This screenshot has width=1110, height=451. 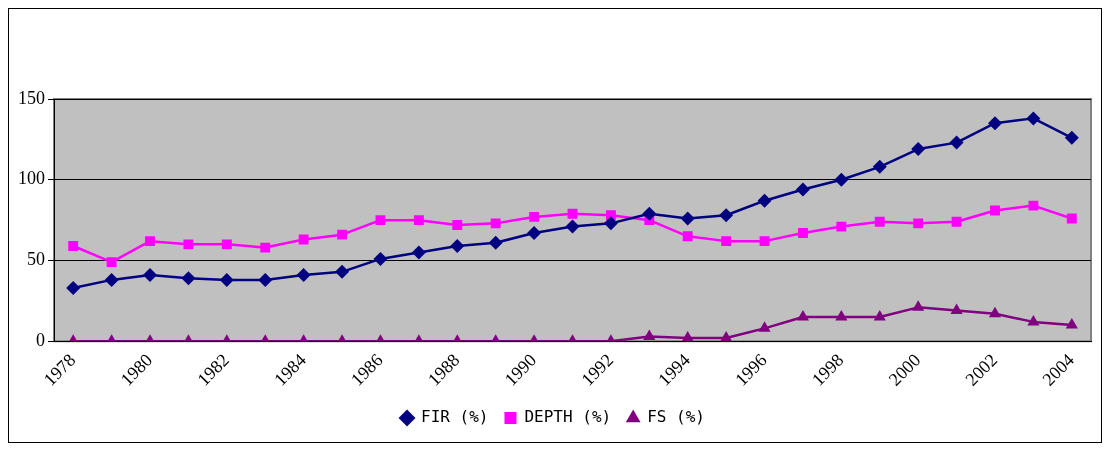 I want to click on y-tick-label: 150, so click(x=31, y=97).